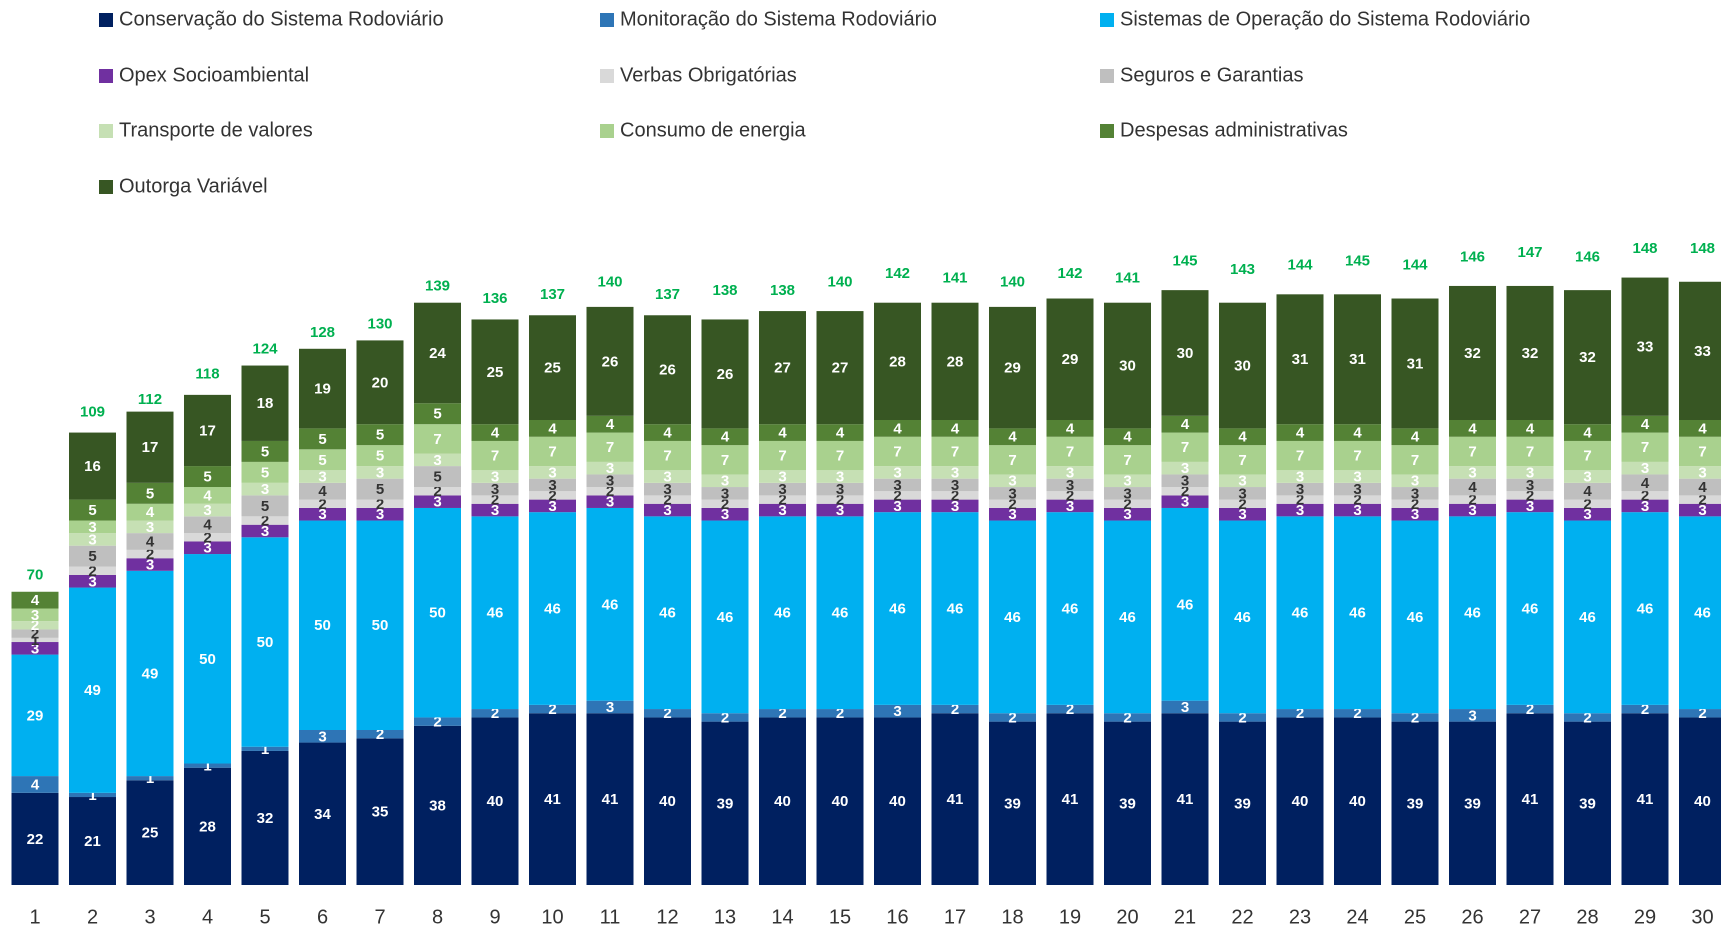 The height and width of the screenshot is (930, 1721). I want to click on total-label: 148, so click(1644, 248).